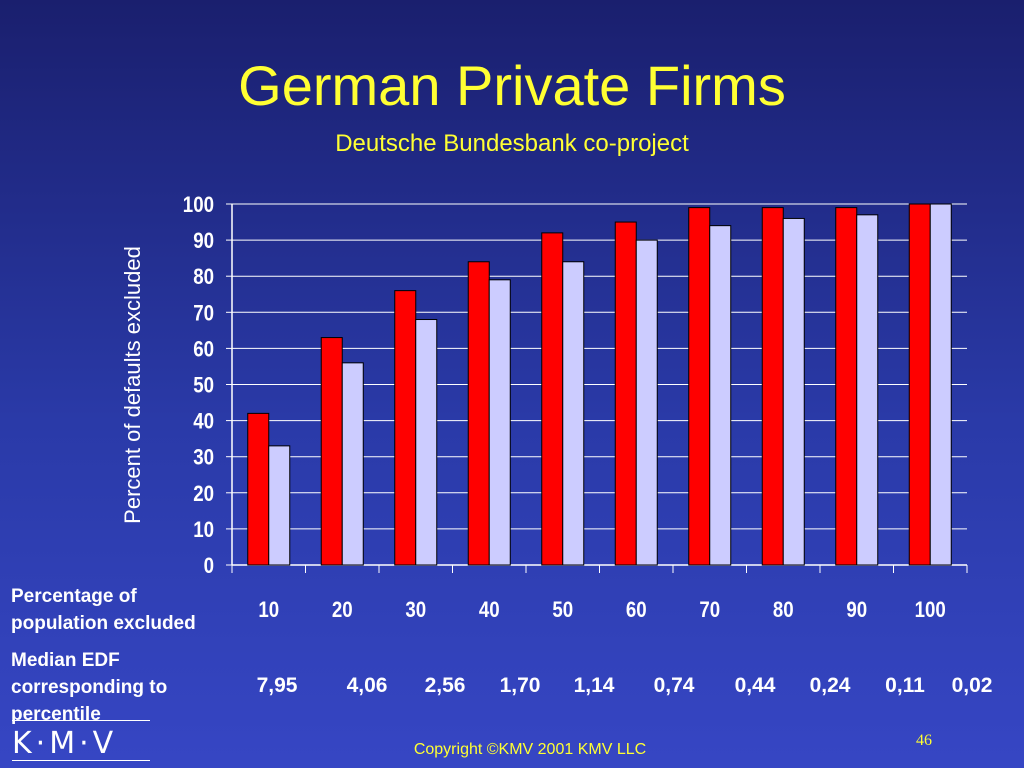 The image size is (1024, 768). Describe the element at coordinates (198, 206) in the screenshot. I see `y-tick-label: 100` at that location.